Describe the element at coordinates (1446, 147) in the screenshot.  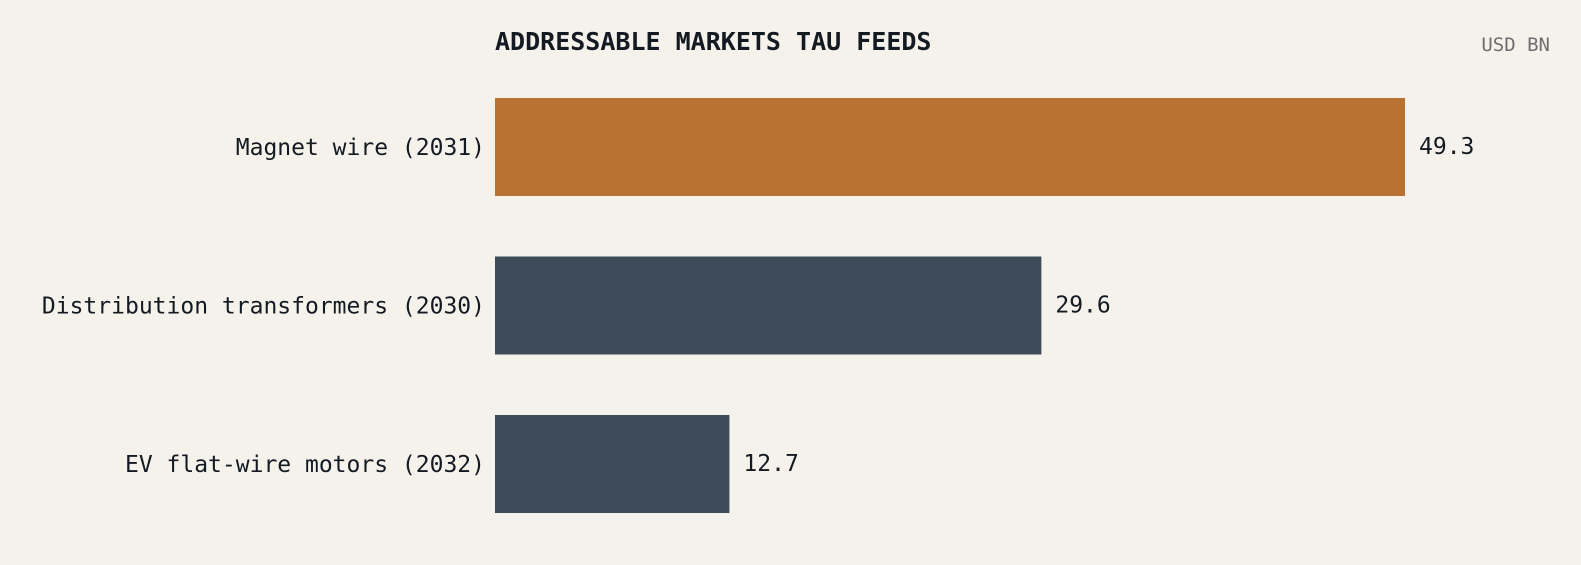
I see `value-label-0: 49.3` at that location.